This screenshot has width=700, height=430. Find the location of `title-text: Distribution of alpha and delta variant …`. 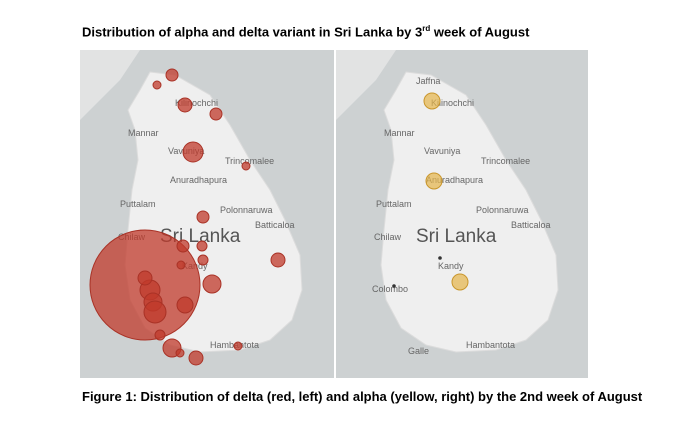

title-text: Distribution of alpha and delta variant … is located at coordinates (252, 32).